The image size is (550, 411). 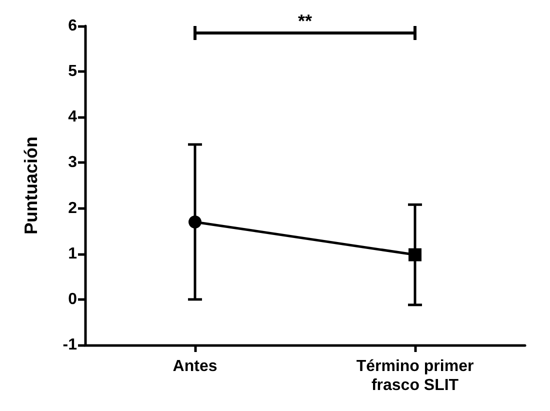 What do you see at coordinates (73, 26) in the screenshot?
I see `y-tick-label: 6` at bounding box center [73, 26].